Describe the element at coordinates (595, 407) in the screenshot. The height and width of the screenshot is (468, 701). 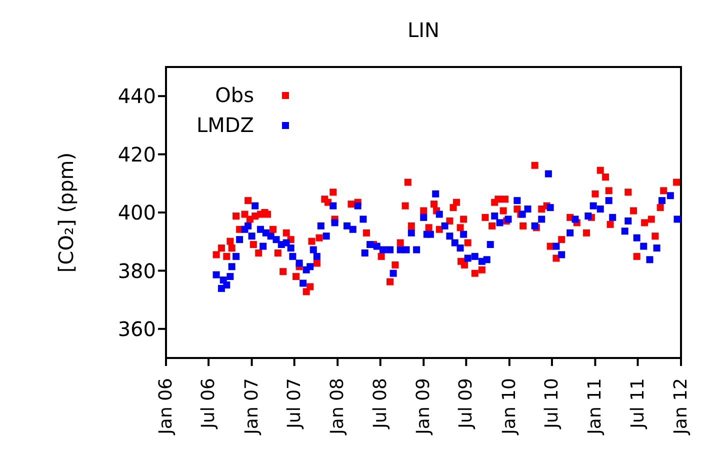
I see `x-tick-label: Jan 11` at that location.